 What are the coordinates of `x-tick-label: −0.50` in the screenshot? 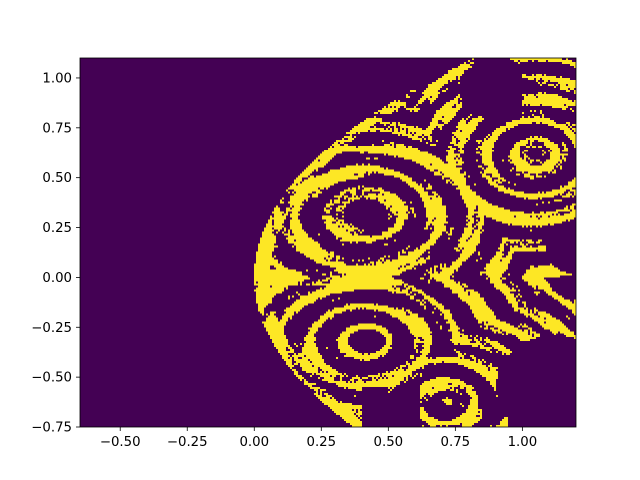 It's located at (120, 442).